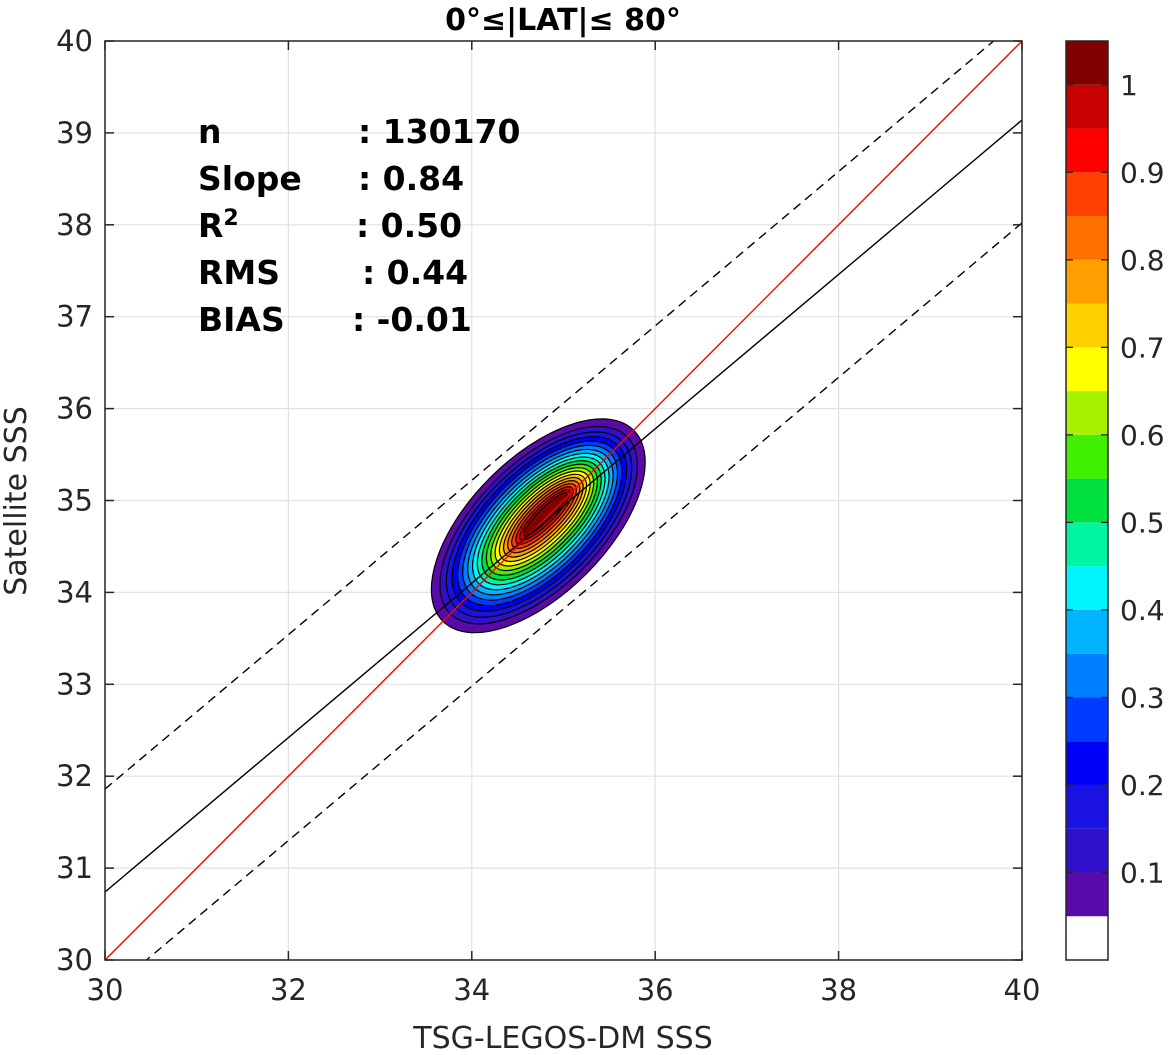 Image resolution: width=1172 pixels, height=1055 pixels. I want to click on chart-title: 0°≤|LAT|≤ 80°, so click(563, 20).